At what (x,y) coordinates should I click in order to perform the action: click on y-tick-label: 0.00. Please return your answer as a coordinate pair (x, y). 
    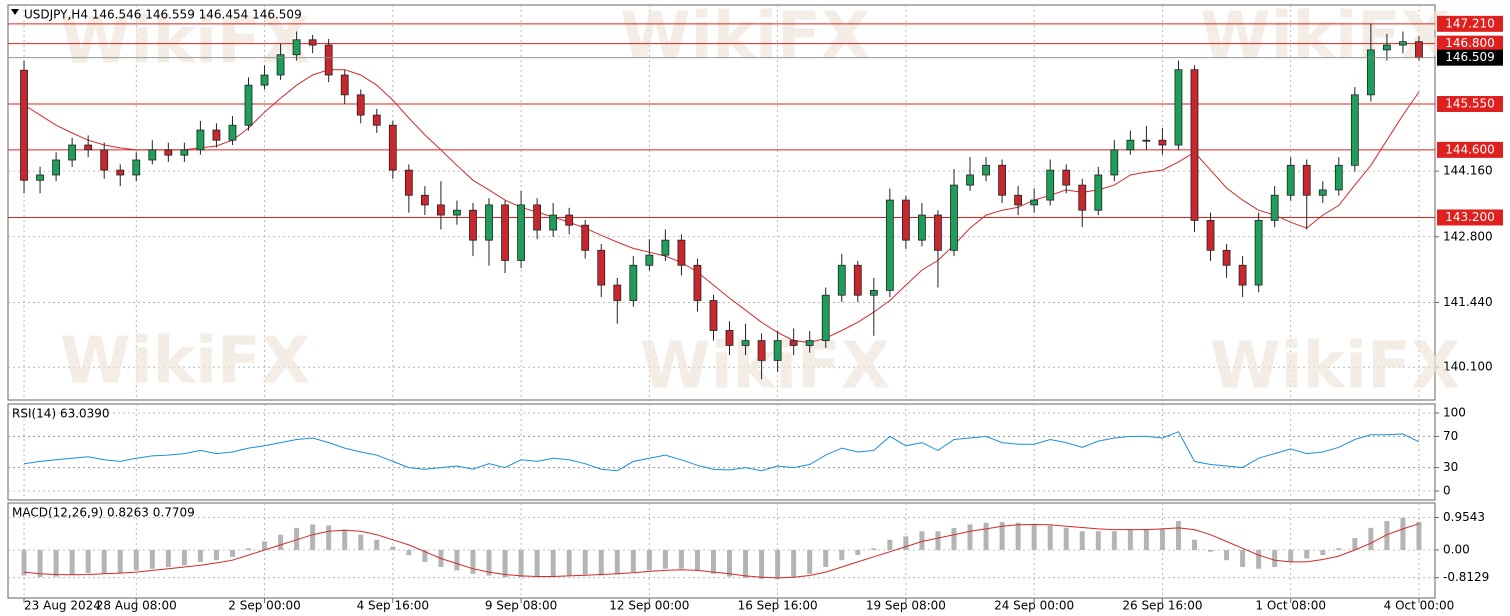
    Looking at the image, I should click on (1456, 549).